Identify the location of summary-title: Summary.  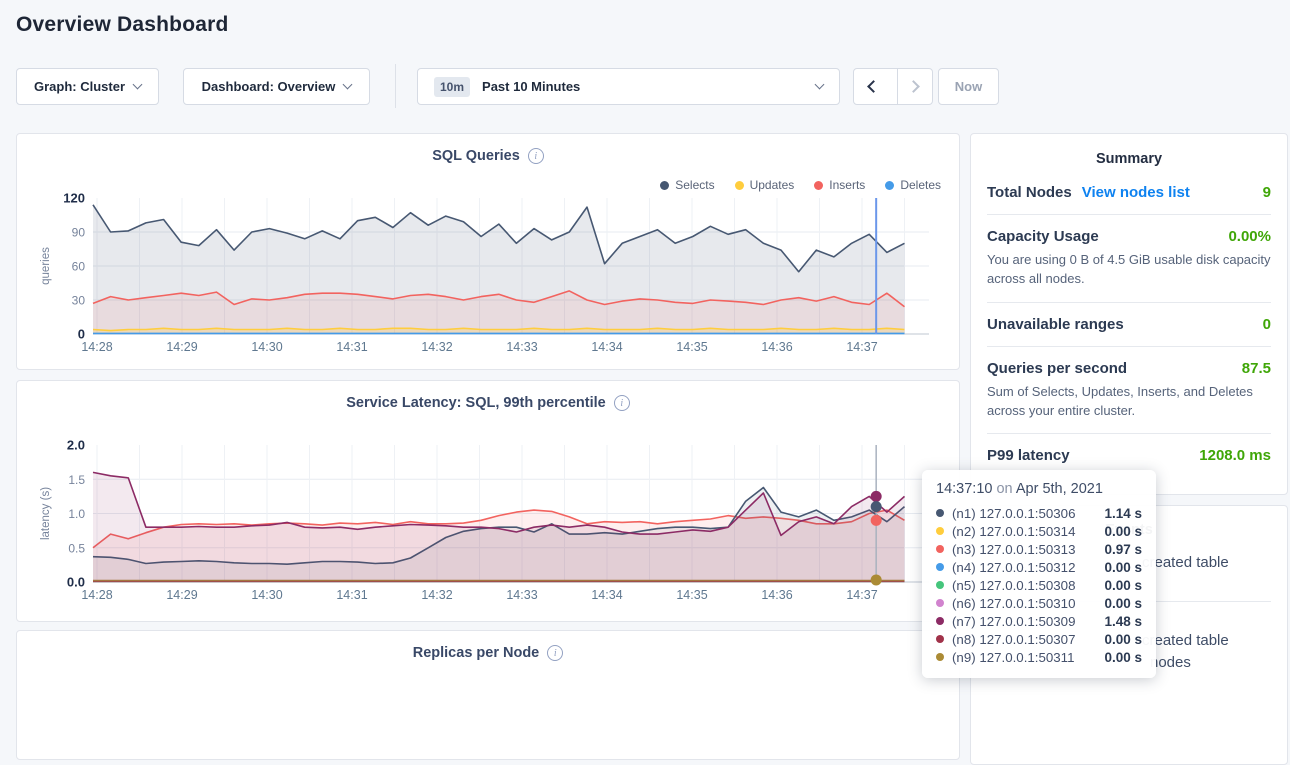
(1129, 159).